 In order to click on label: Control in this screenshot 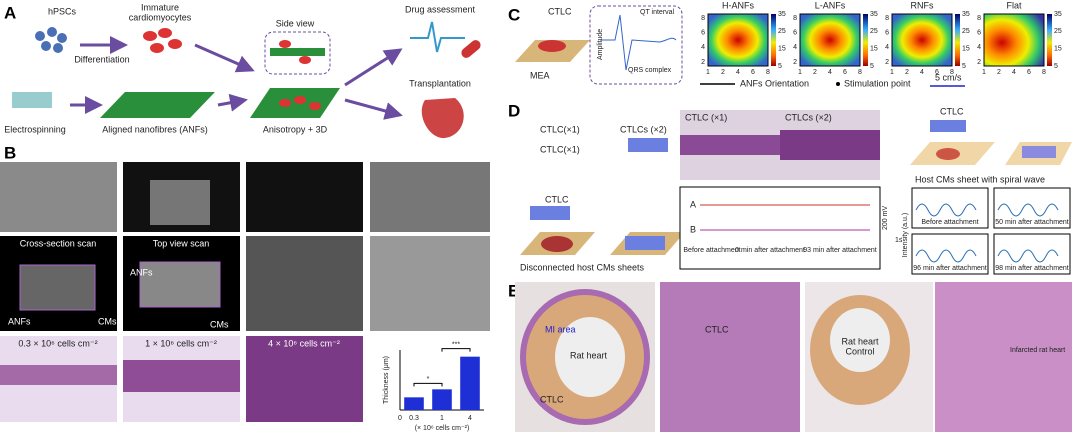, I will do `click(859, 351)`.